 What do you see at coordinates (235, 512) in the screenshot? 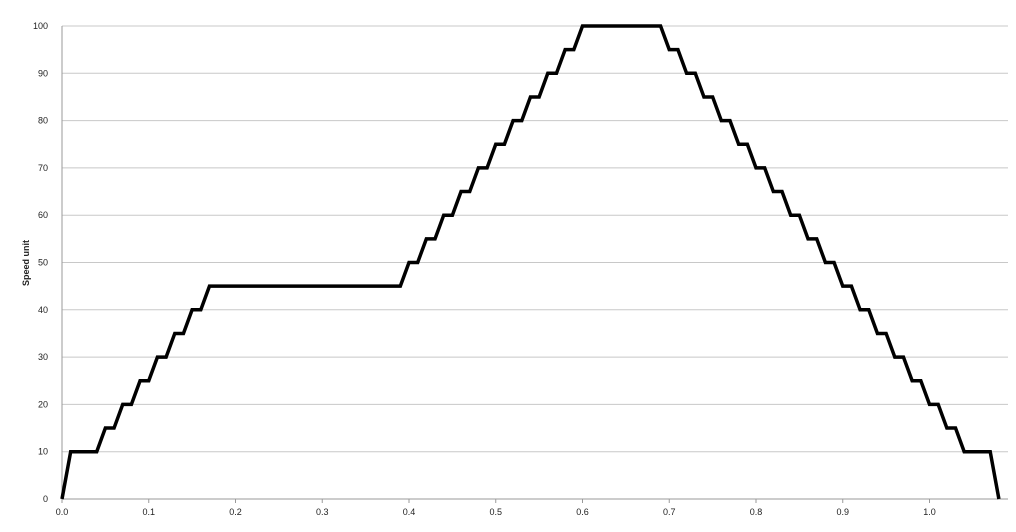
I see `x-tick-label: 0.2` at bounding box center [235, 512].